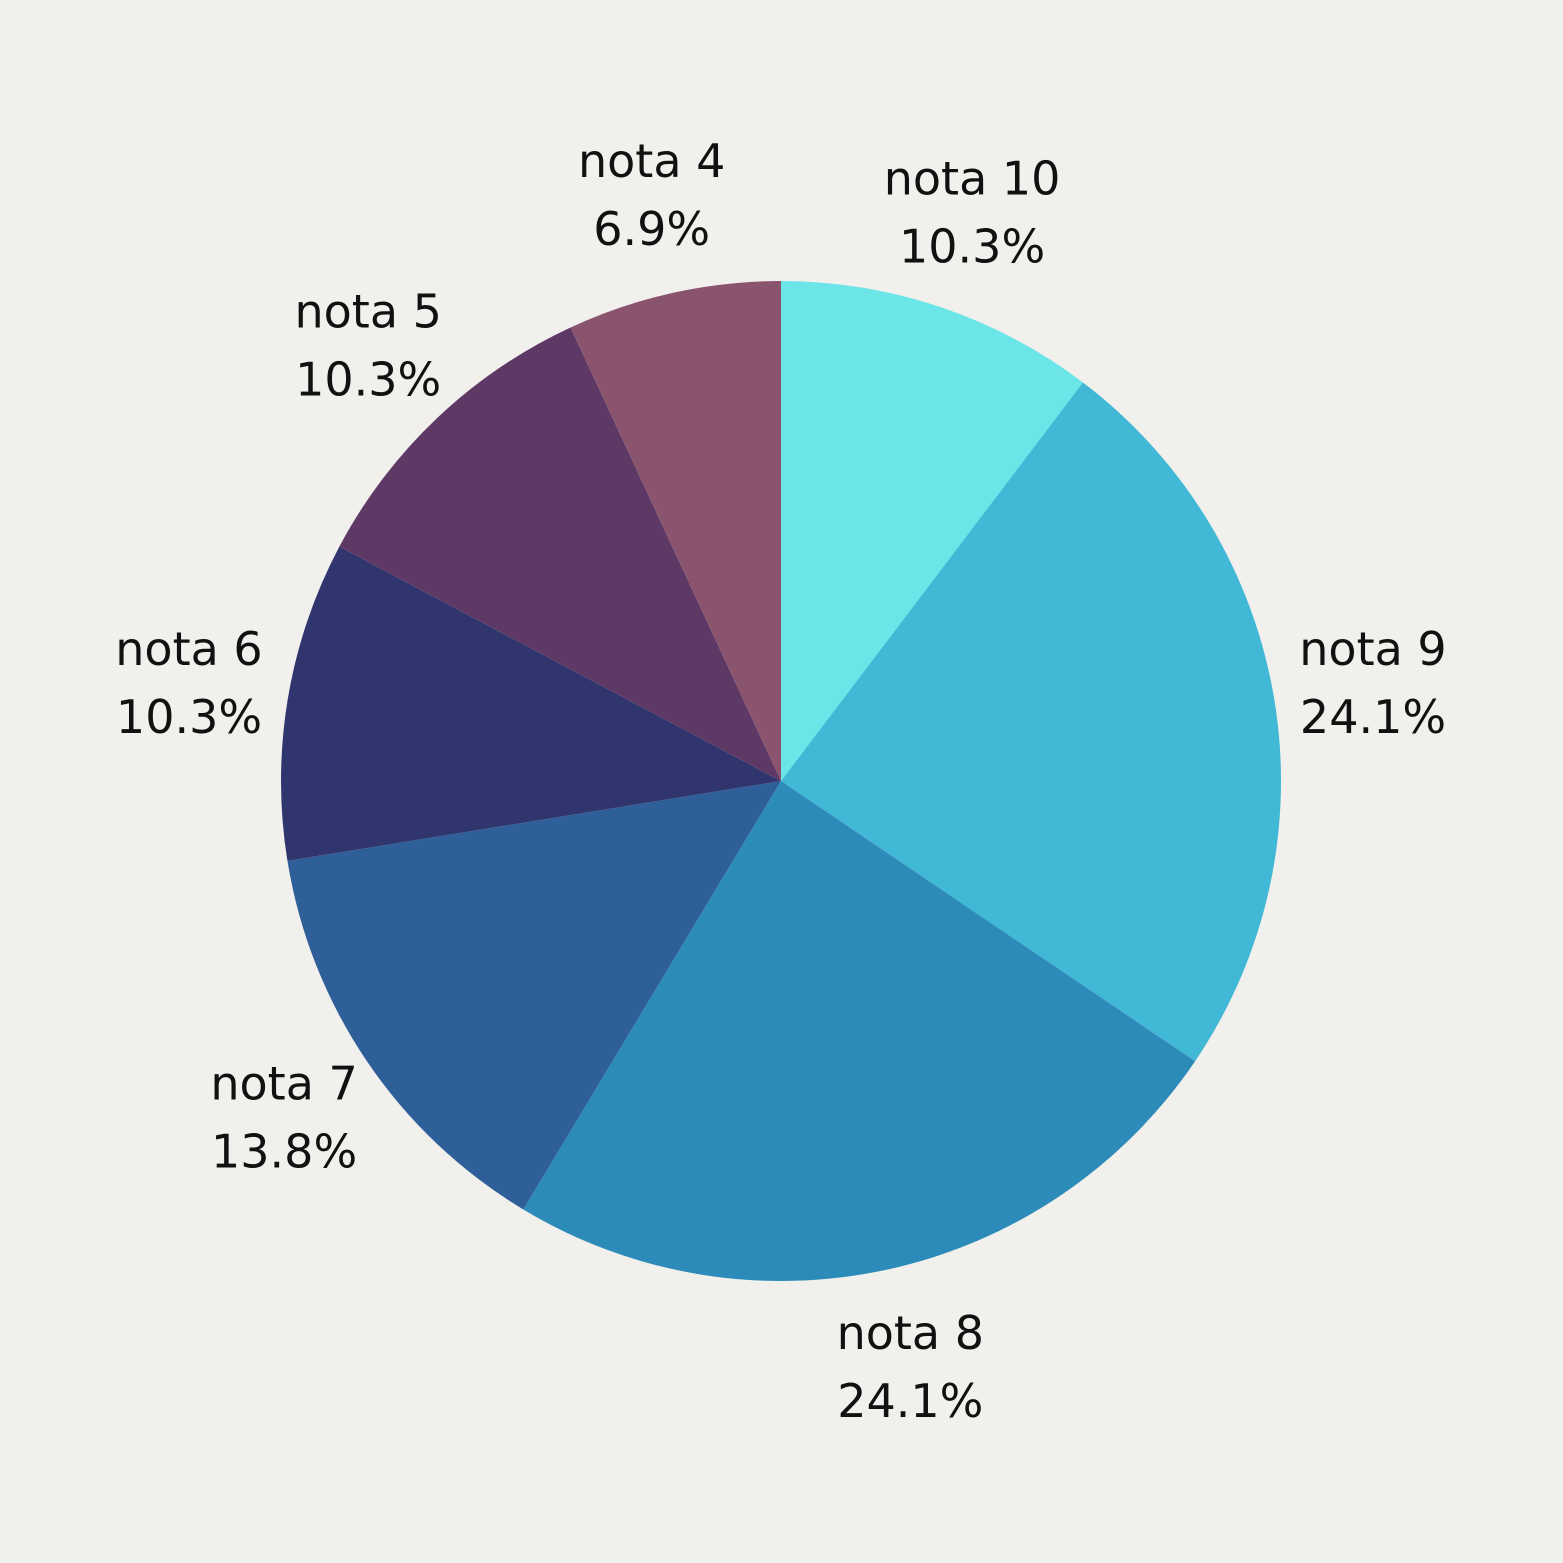 Image resolution: width=1563 pixels, height=1563 pixels. I want to click on slice-label-nota-6: nota 6, so click(188, 649).